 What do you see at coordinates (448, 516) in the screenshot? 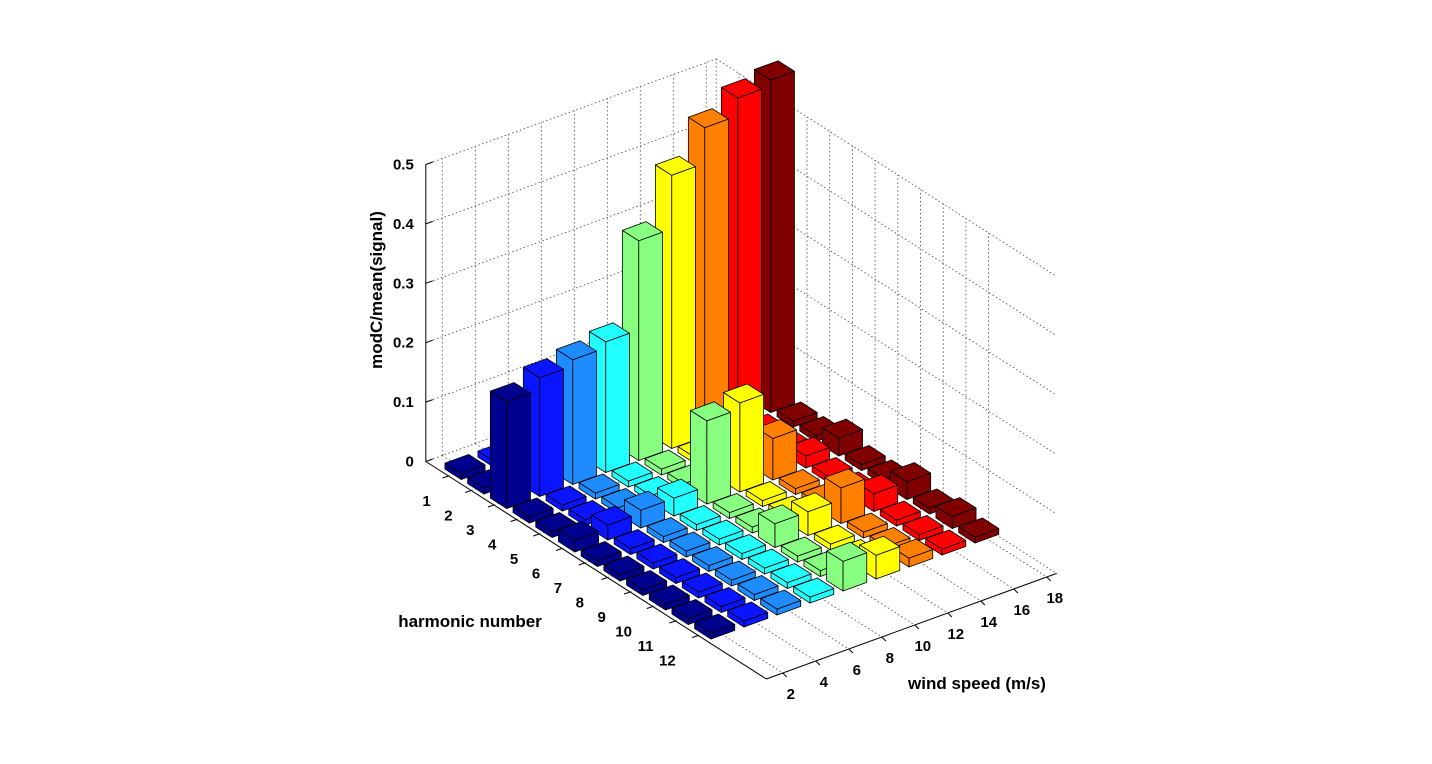
I see `harmonic-tick-label: 2` at bounding box center [448, 516].